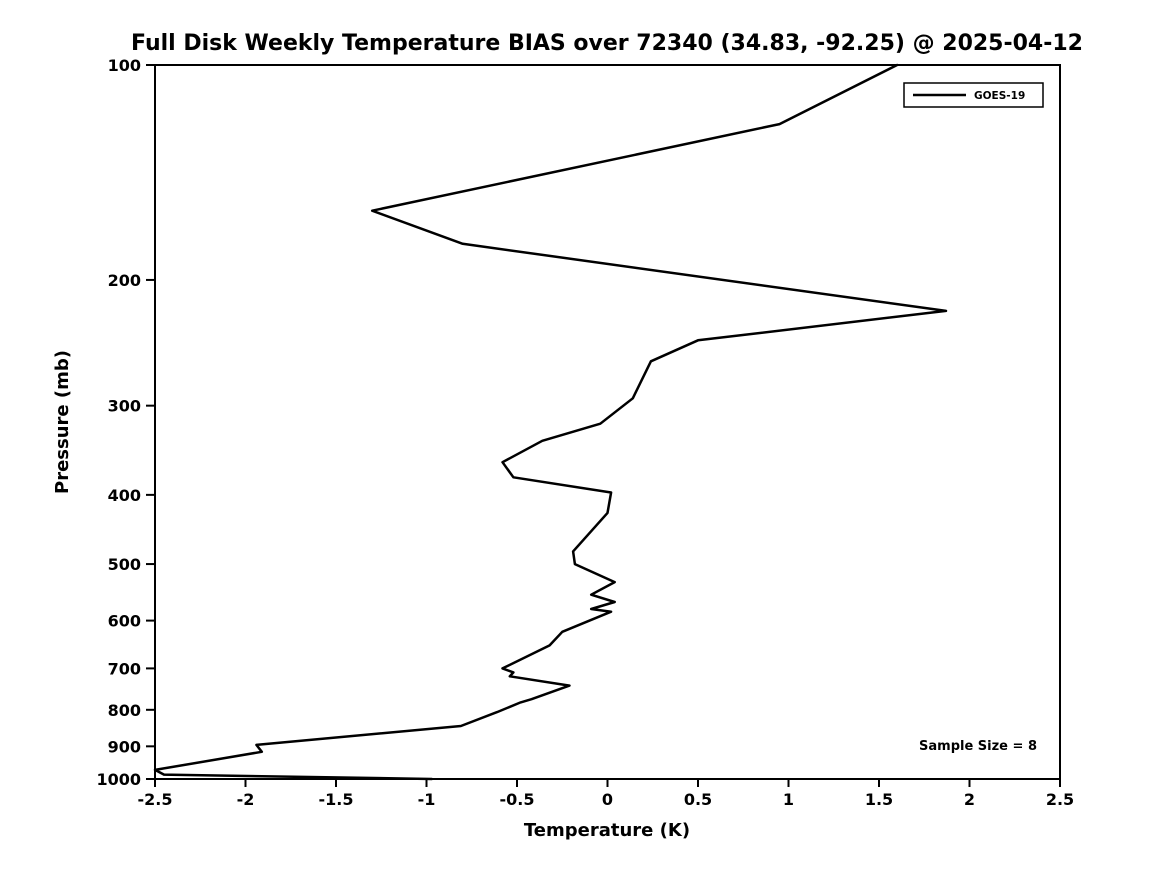 Image resolution: width=1167 pixels, height=879 pixels. Describe the element at coordinates (124, 668) in the screenshot. I see `y-tick-label: 700` at that location.